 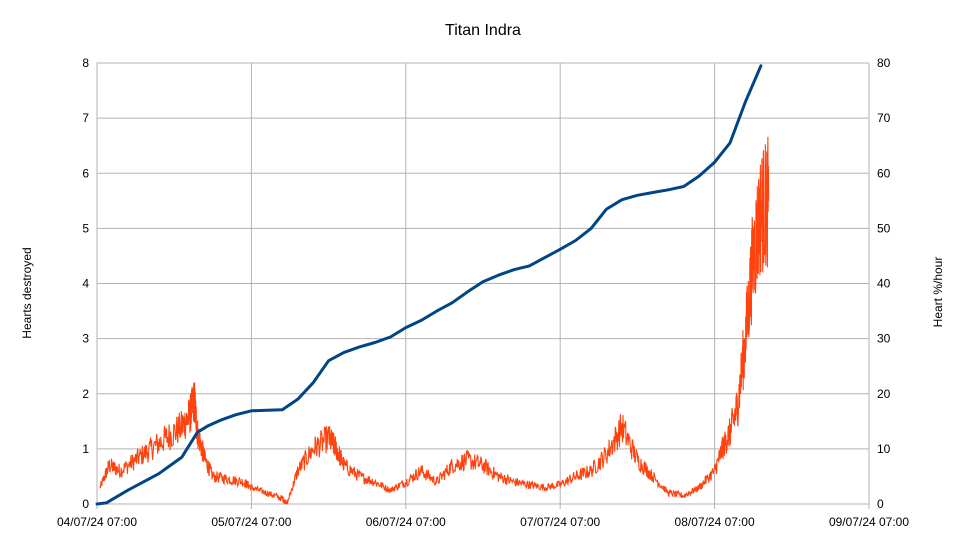 I want to click on y-tick-label: 3, so click(x=85, y=339).